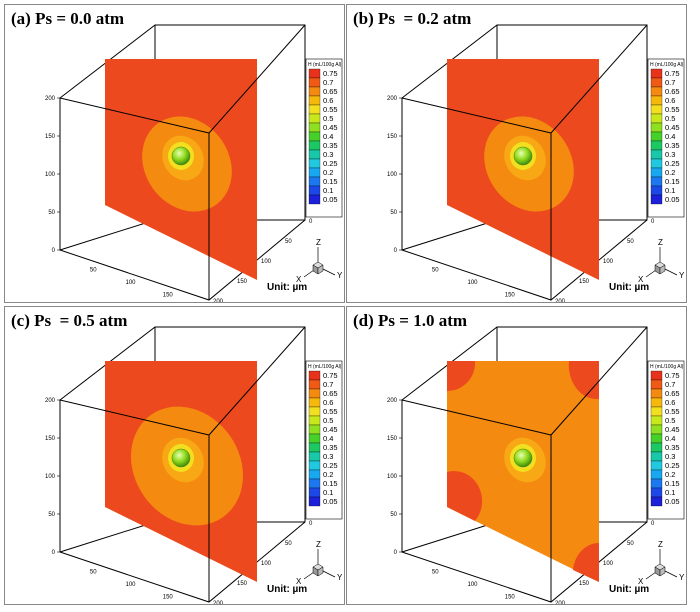  I want to click on legend-label: 0.45, so click(330, 127).